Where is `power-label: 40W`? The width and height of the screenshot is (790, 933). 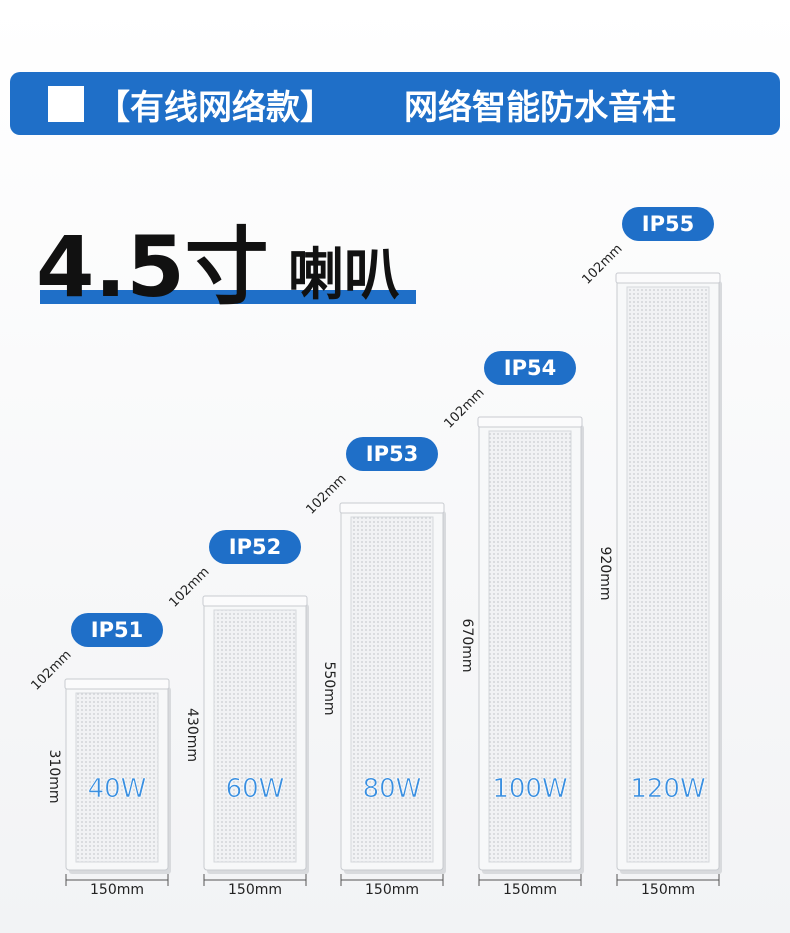 power-label: 40W is located at coordinates (117, 789).